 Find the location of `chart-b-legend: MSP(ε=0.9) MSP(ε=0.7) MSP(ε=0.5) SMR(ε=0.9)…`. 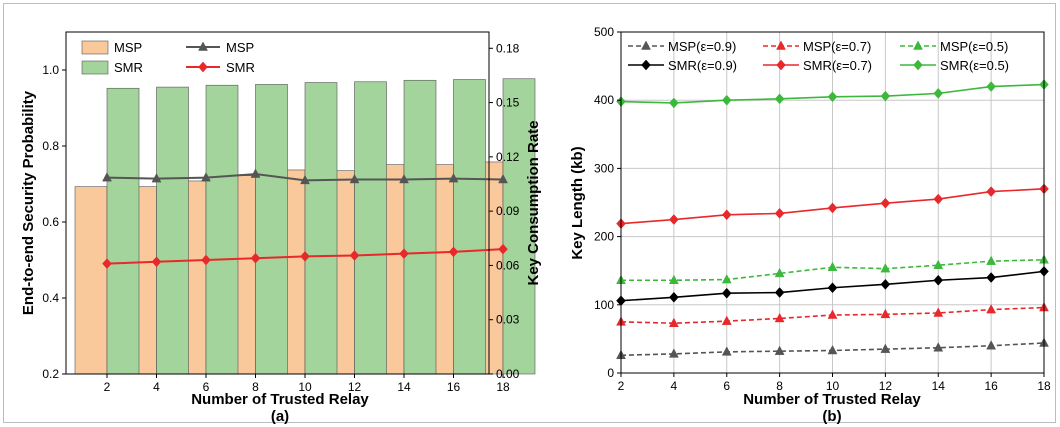

chart-b-legend: MSP(ε=0.9) MSP(ε=0.7) MSP(ε=0.5) SMR(ε=0.9)… is located at coordinates (818, 56).